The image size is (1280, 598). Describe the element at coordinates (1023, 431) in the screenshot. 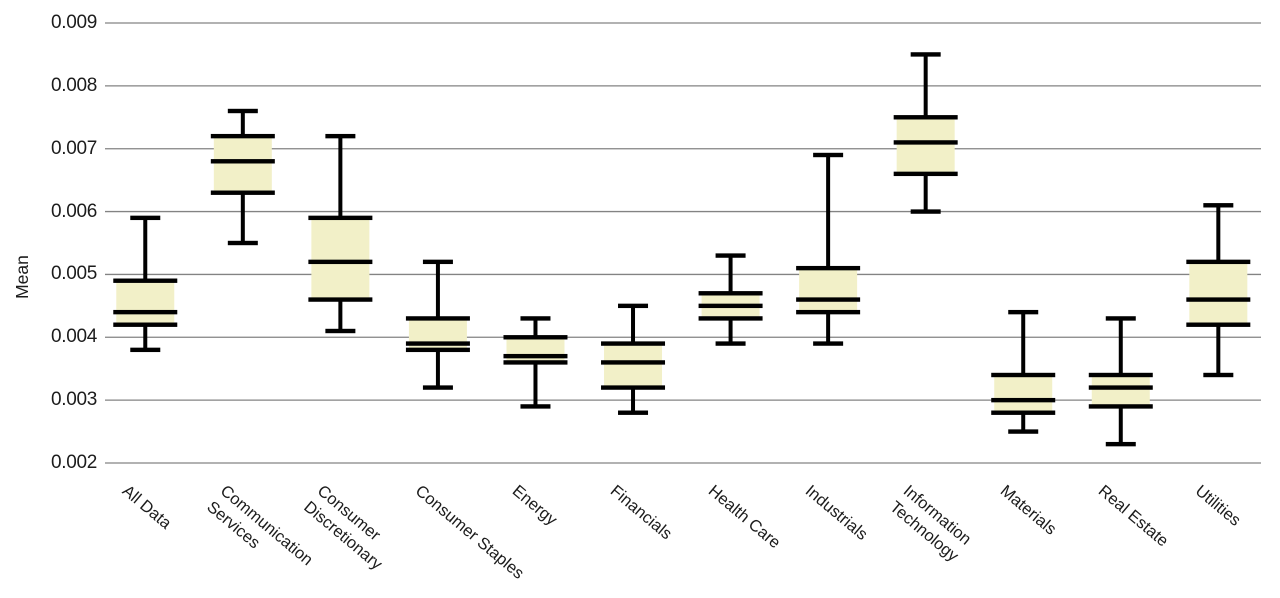

I see `whisker-cap-min-materials` at that location.